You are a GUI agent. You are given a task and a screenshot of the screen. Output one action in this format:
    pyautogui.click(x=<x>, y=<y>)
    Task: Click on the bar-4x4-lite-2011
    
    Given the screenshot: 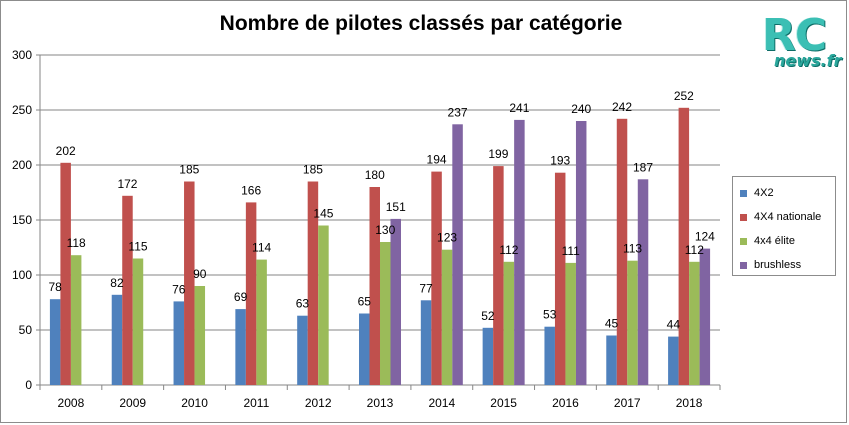 What is the action you would take?
    pyautogui.click(x=261, y=322)
    